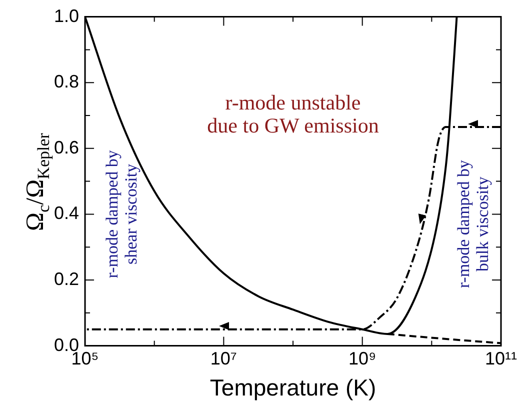 Image resolution: width=520 pixels, height=411 pixels. What do you see at coordinates (501, 358) in the screenshot?
I see `x-tick-label: 10¹¹` at bounding box center [501, 358].